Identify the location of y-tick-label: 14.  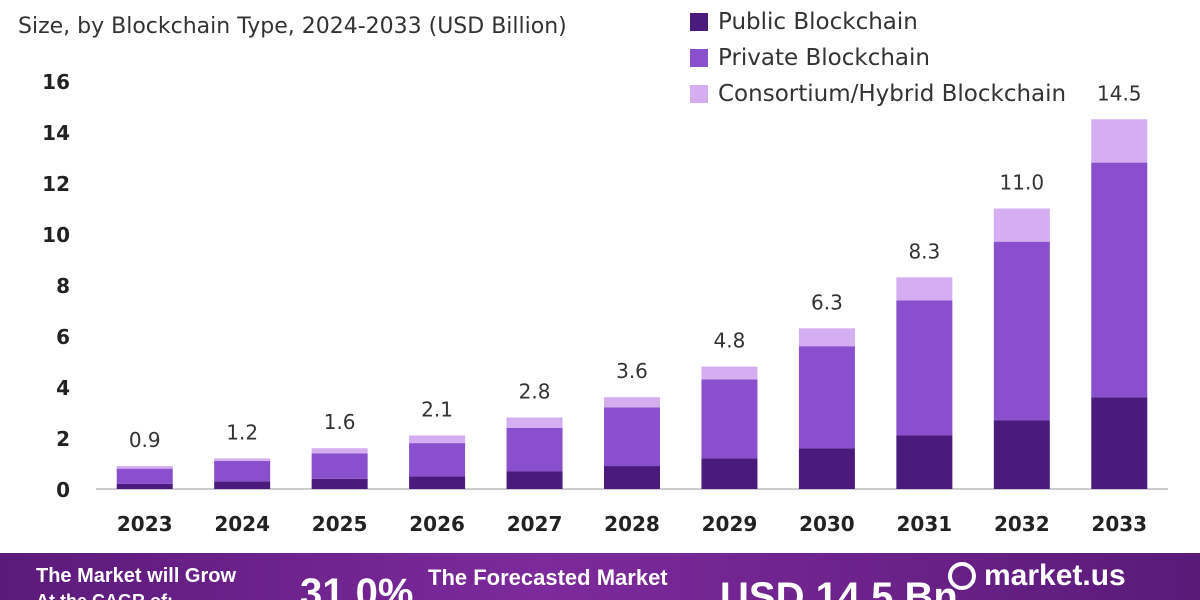
(56, 133).